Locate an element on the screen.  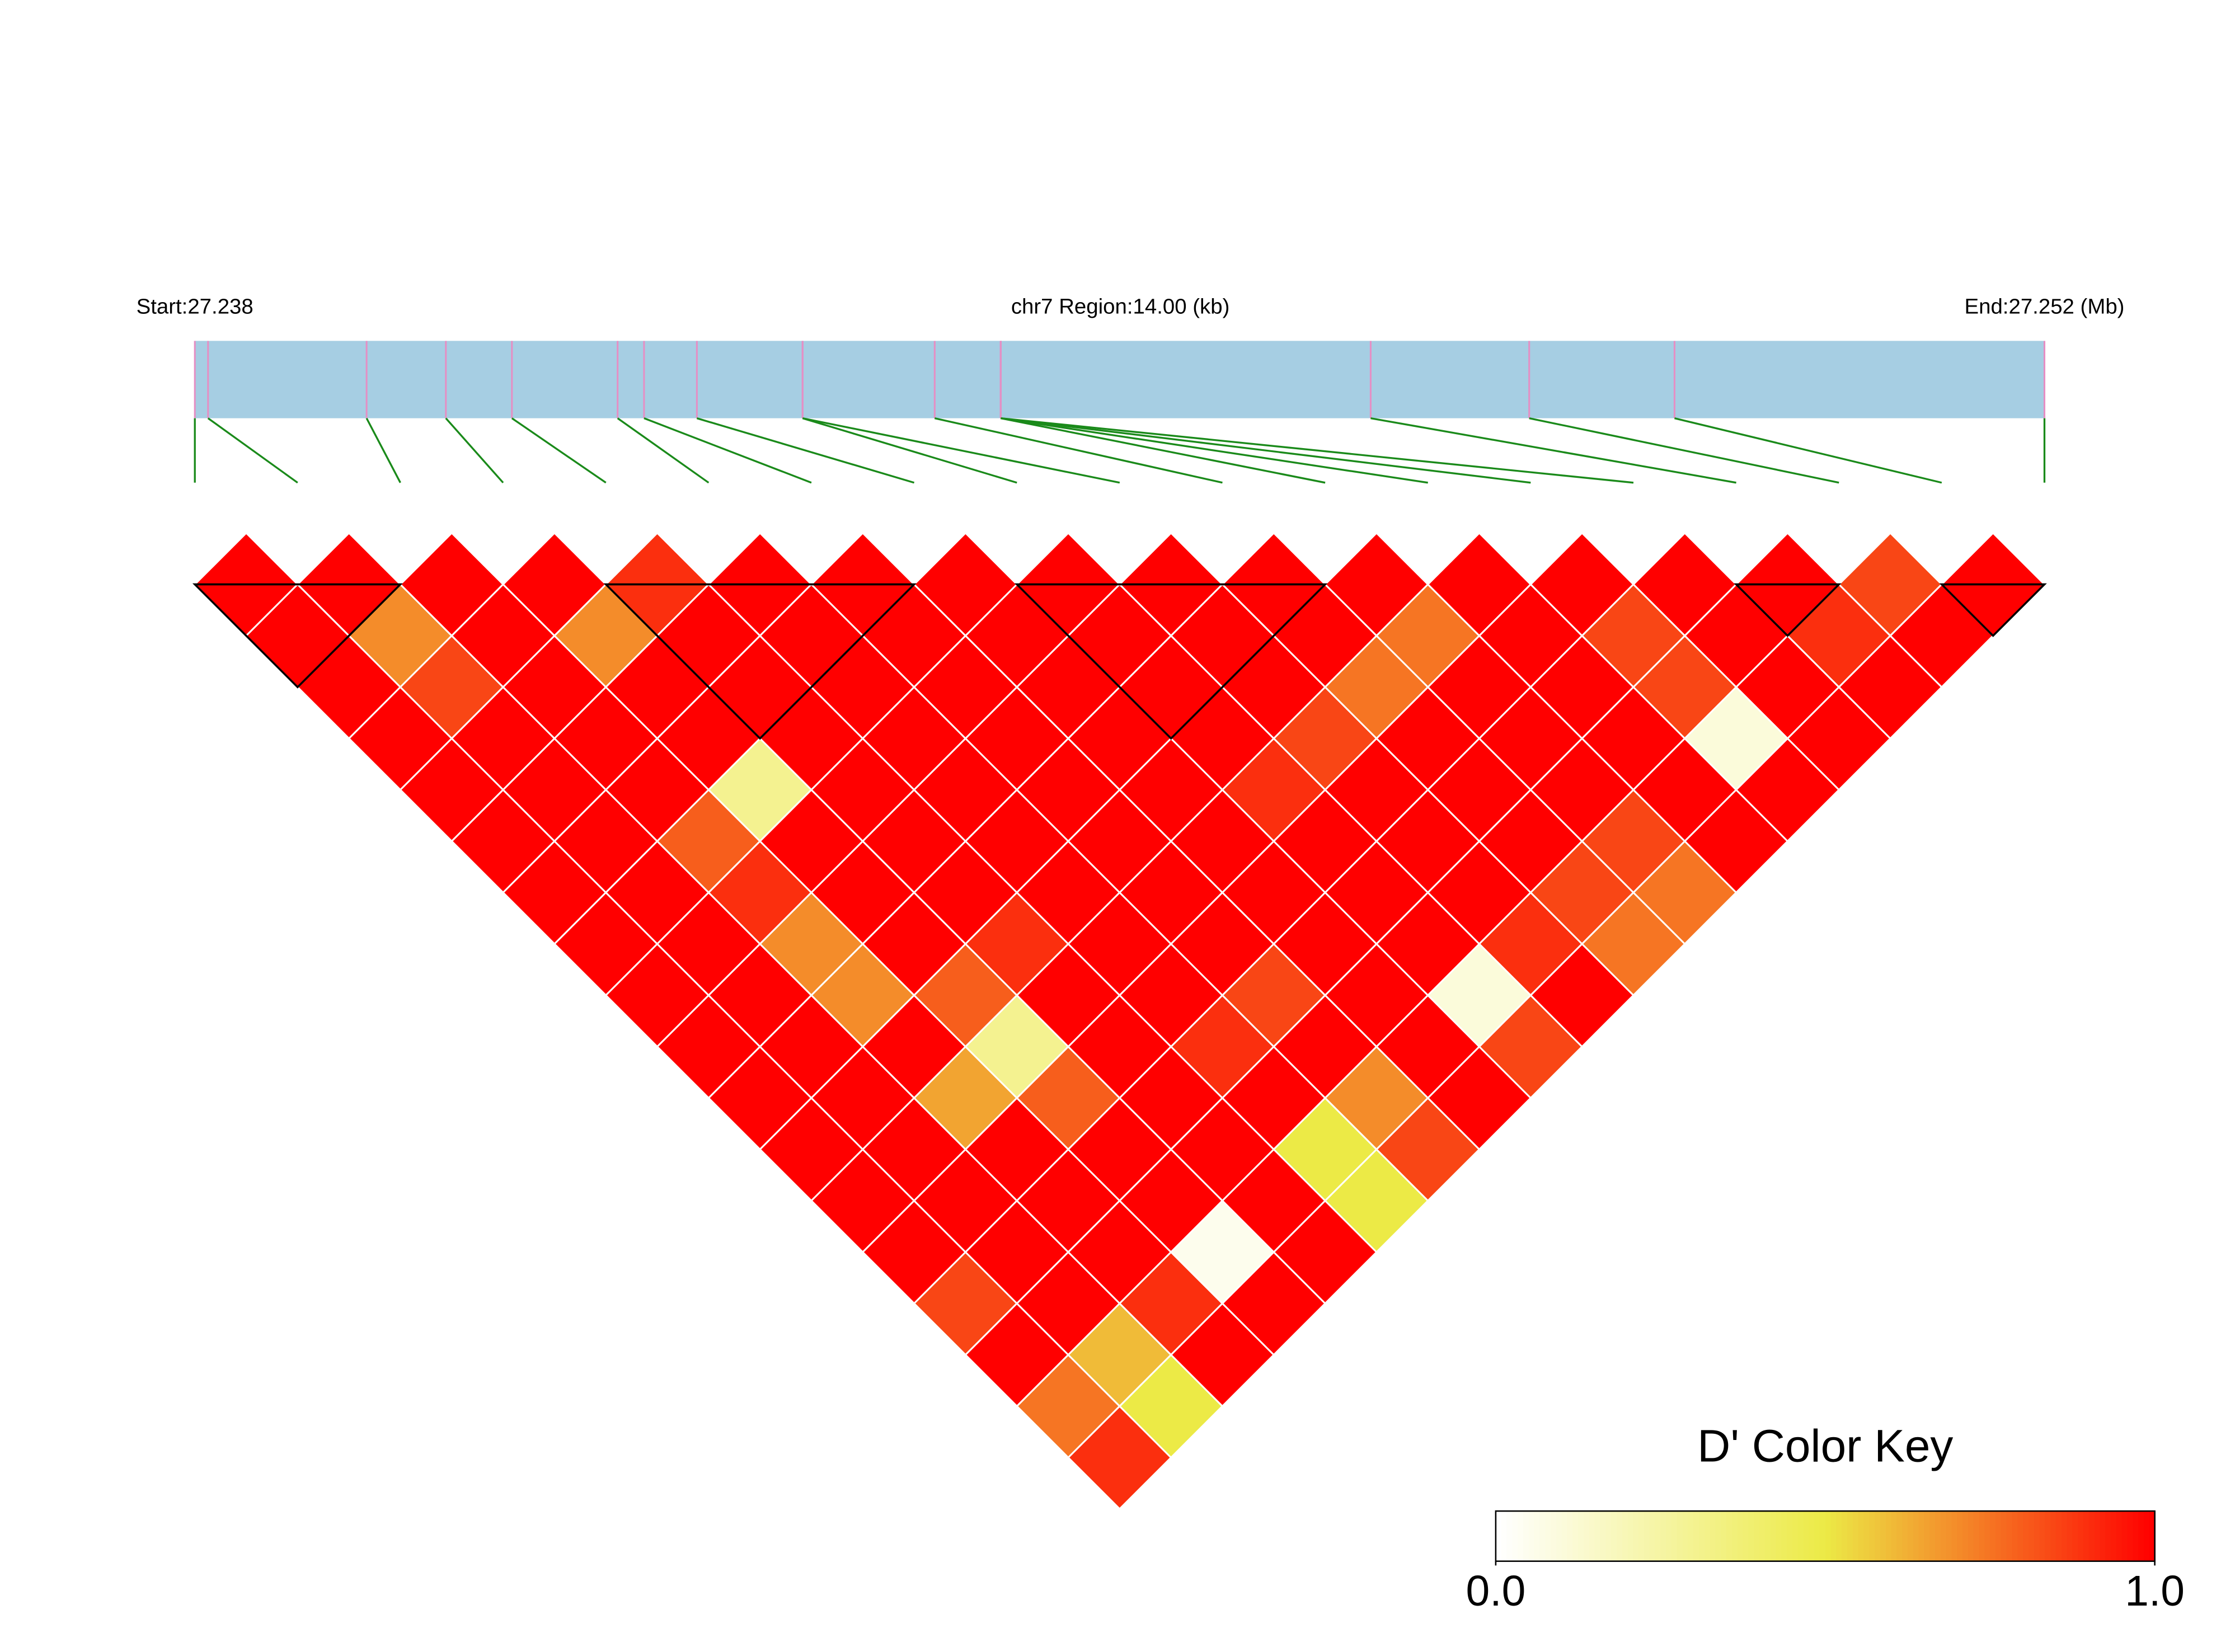
key-frame is located at coordinates (1825, 1536).